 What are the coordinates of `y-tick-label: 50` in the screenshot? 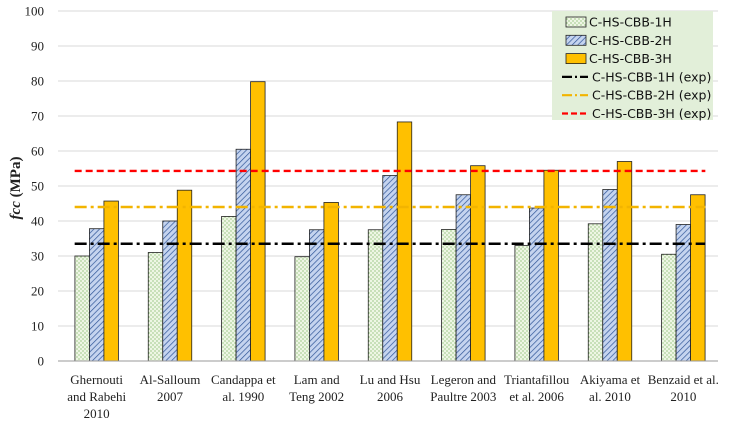 It's located at (37, 186).